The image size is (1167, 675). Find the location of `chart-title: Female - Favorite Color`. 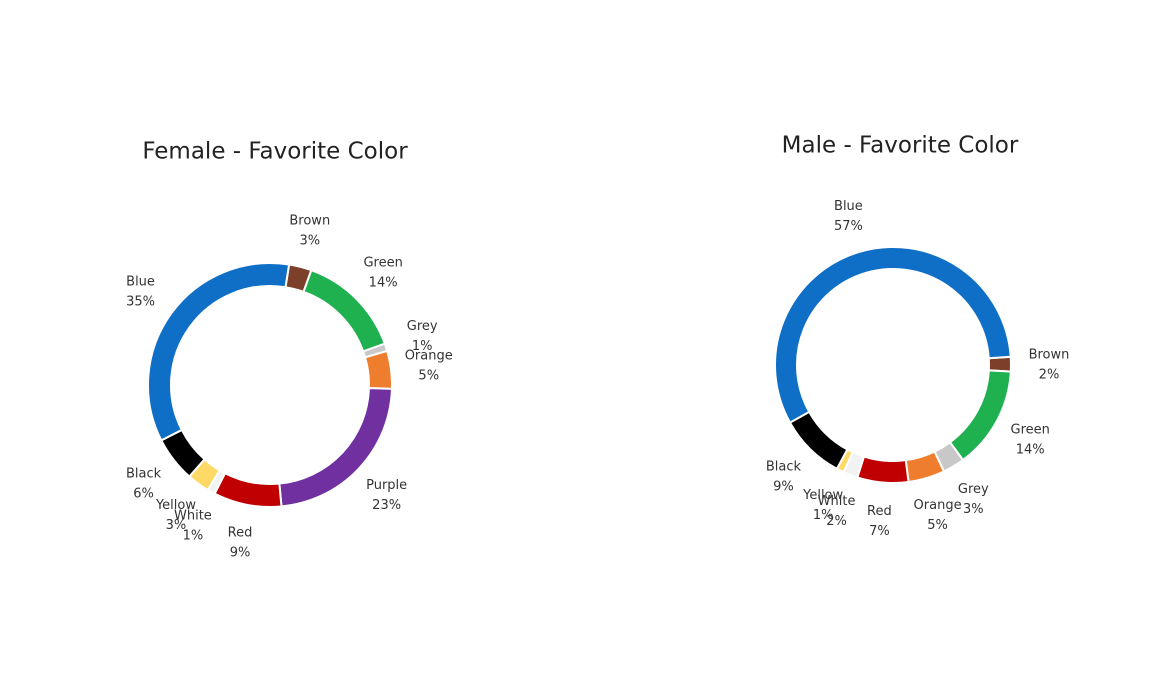

chart-title: Female - Favorite Color is located at coordinates (275, 152).